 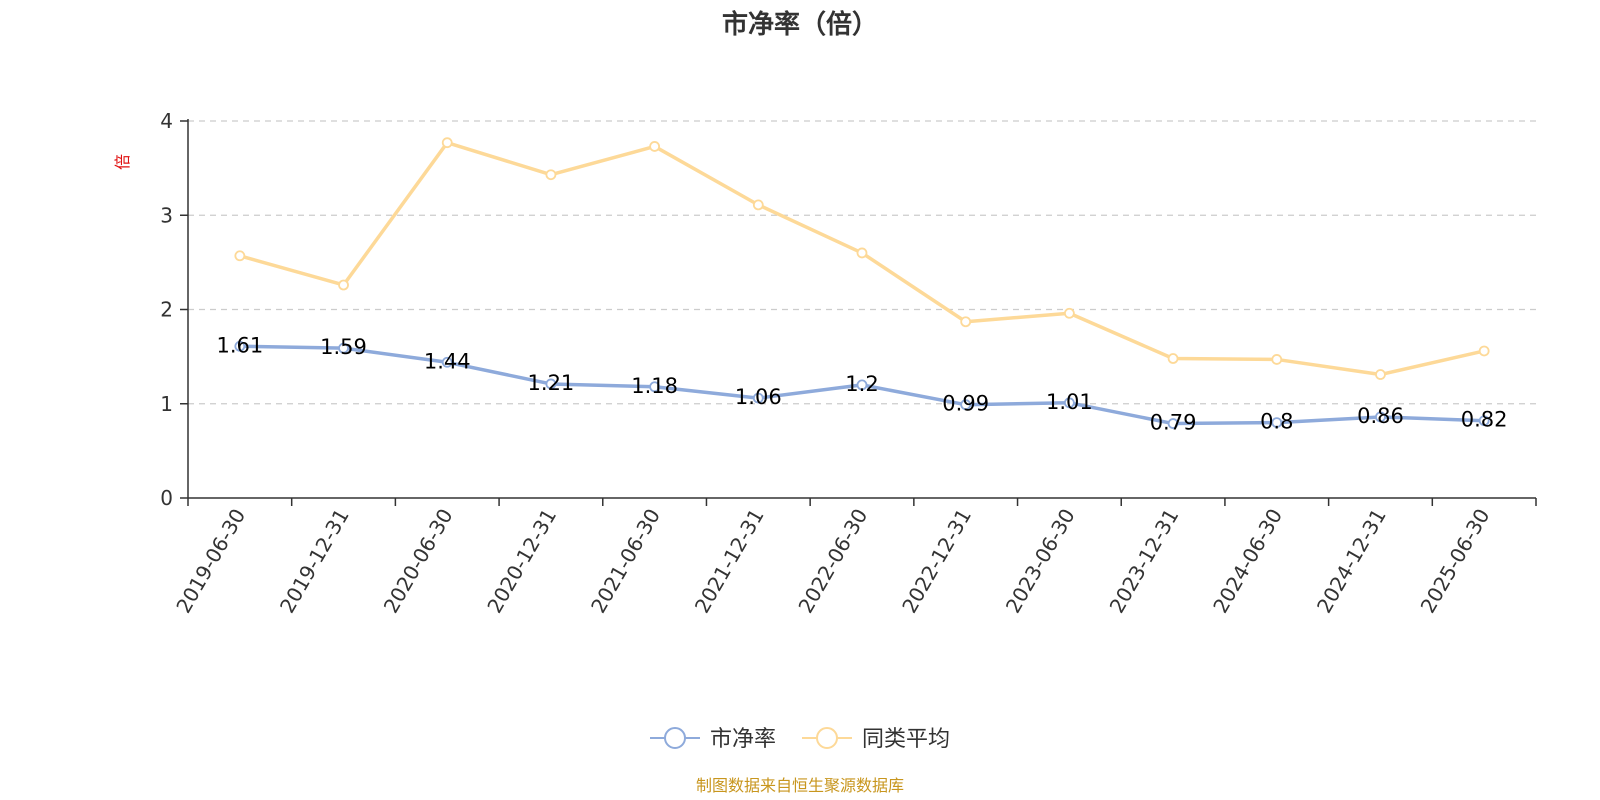 I want to click on x-tick-label: 2019-12-31, so click(x=314, y=561).